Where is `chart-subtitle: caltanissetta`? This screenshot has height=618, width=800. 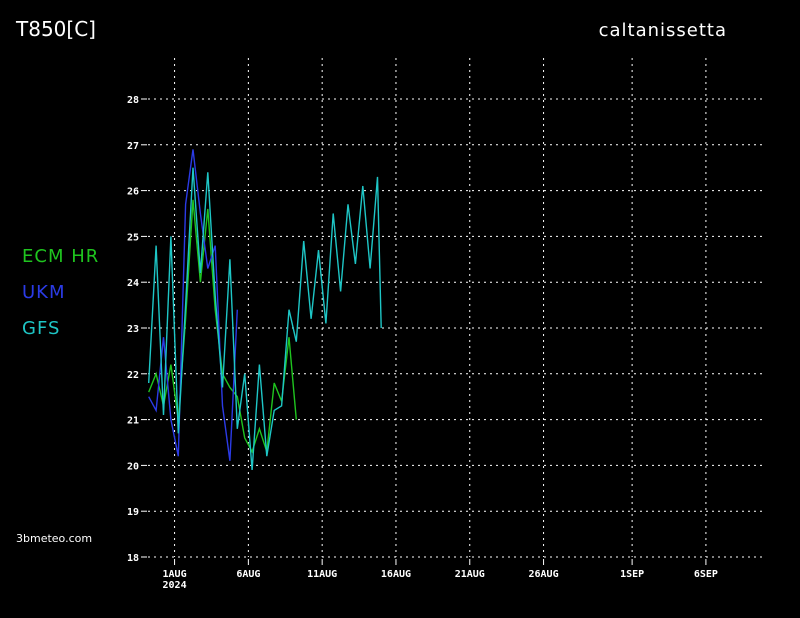
chart-subtitle: caltanissetta is located at coordinates (663, 30).